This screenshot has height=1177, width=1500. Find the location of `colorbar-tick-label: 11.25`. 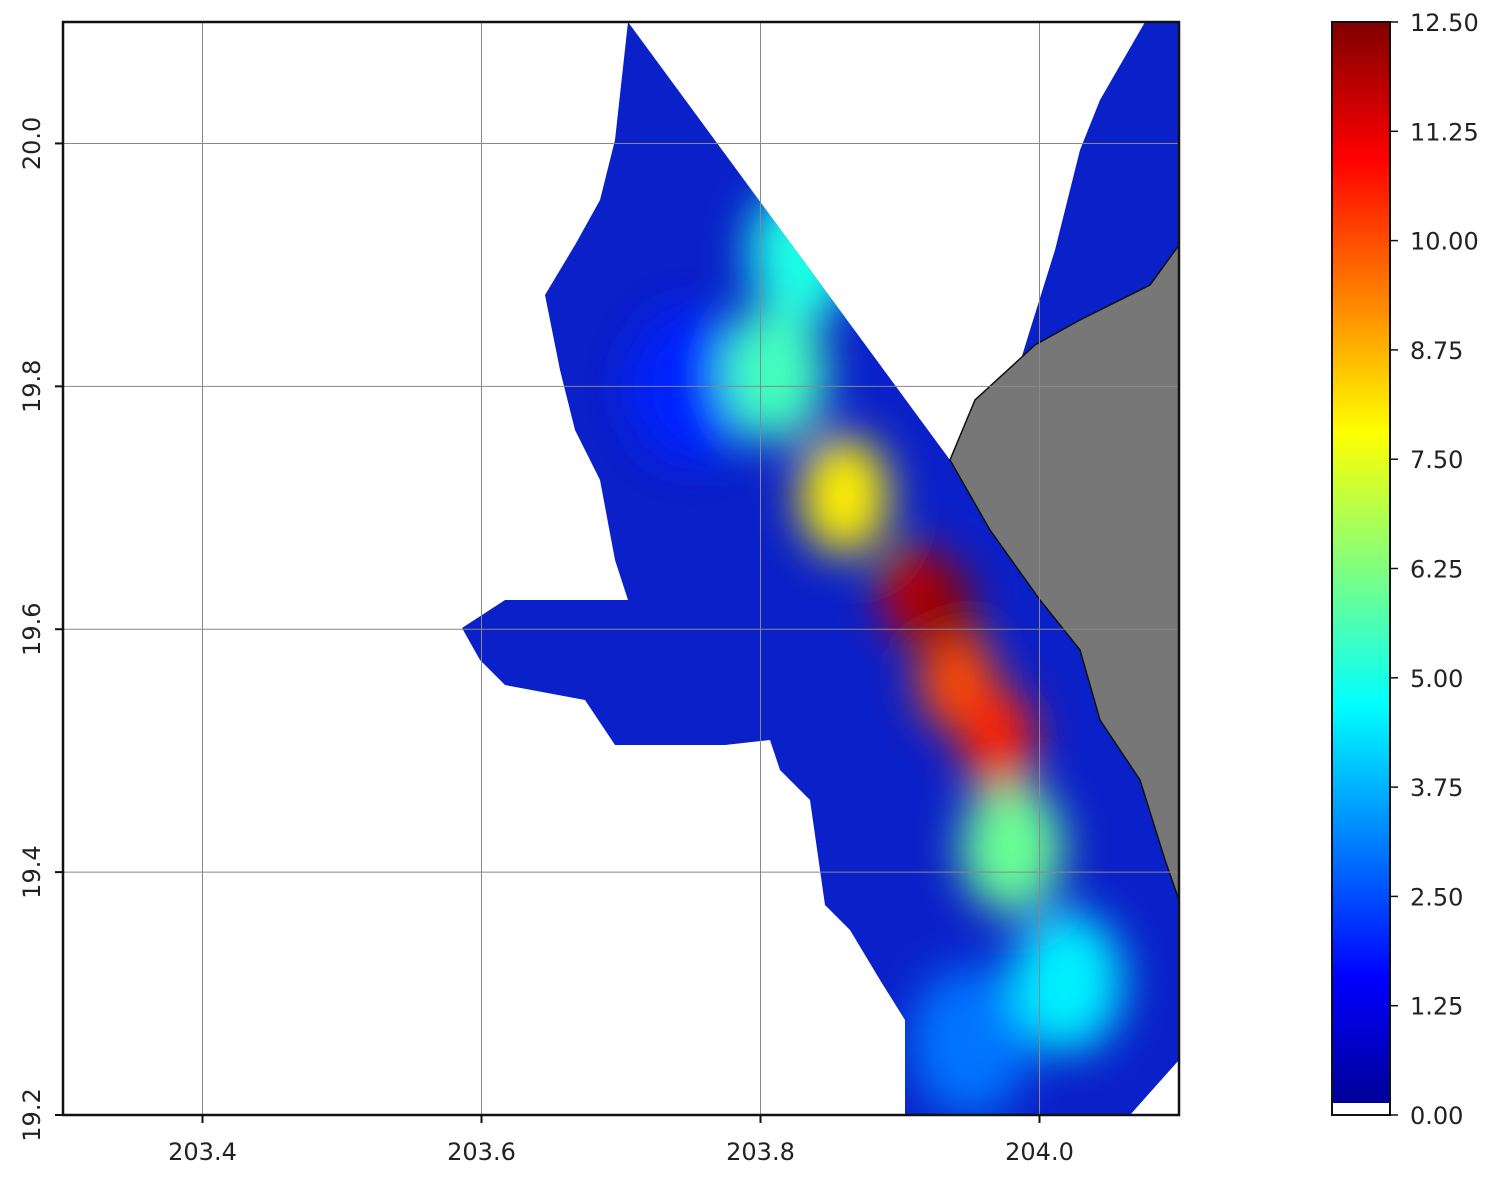

colorbar-tick-label: 11.25 is located at coordinates (1444, 132).